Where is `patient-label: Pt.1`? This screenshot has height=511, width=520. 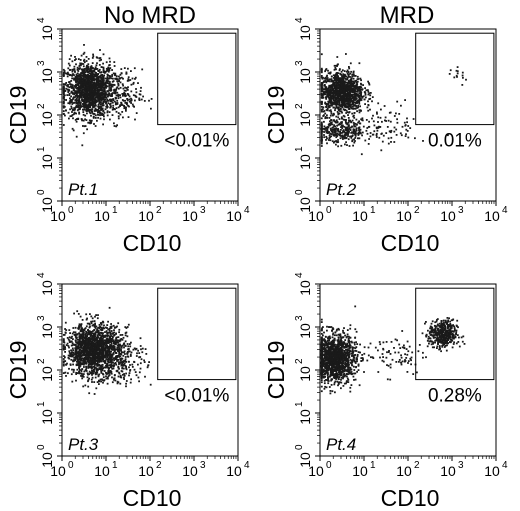
patient-label: Pt.1 is located at coordinates (83, 189).